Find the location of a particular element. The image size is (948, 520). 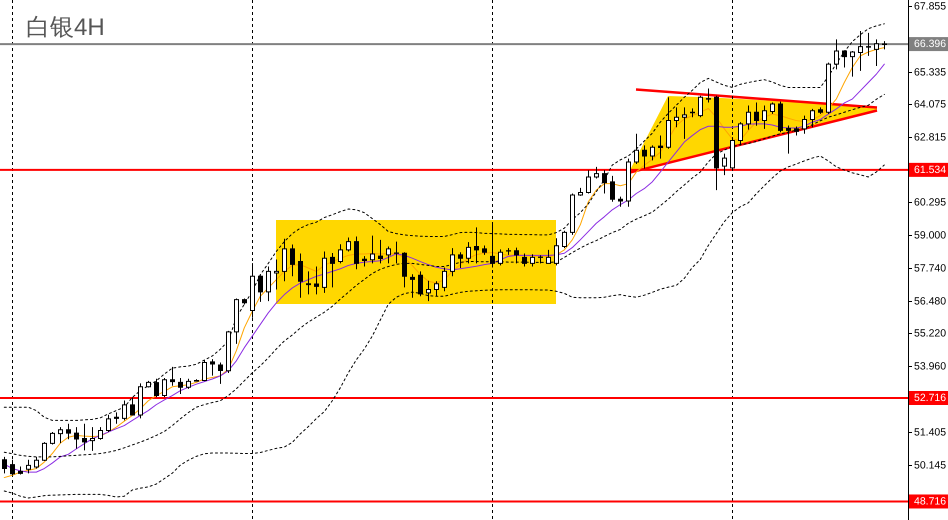

y-tick-label: 55.220 is located at coordinates (930, 334).